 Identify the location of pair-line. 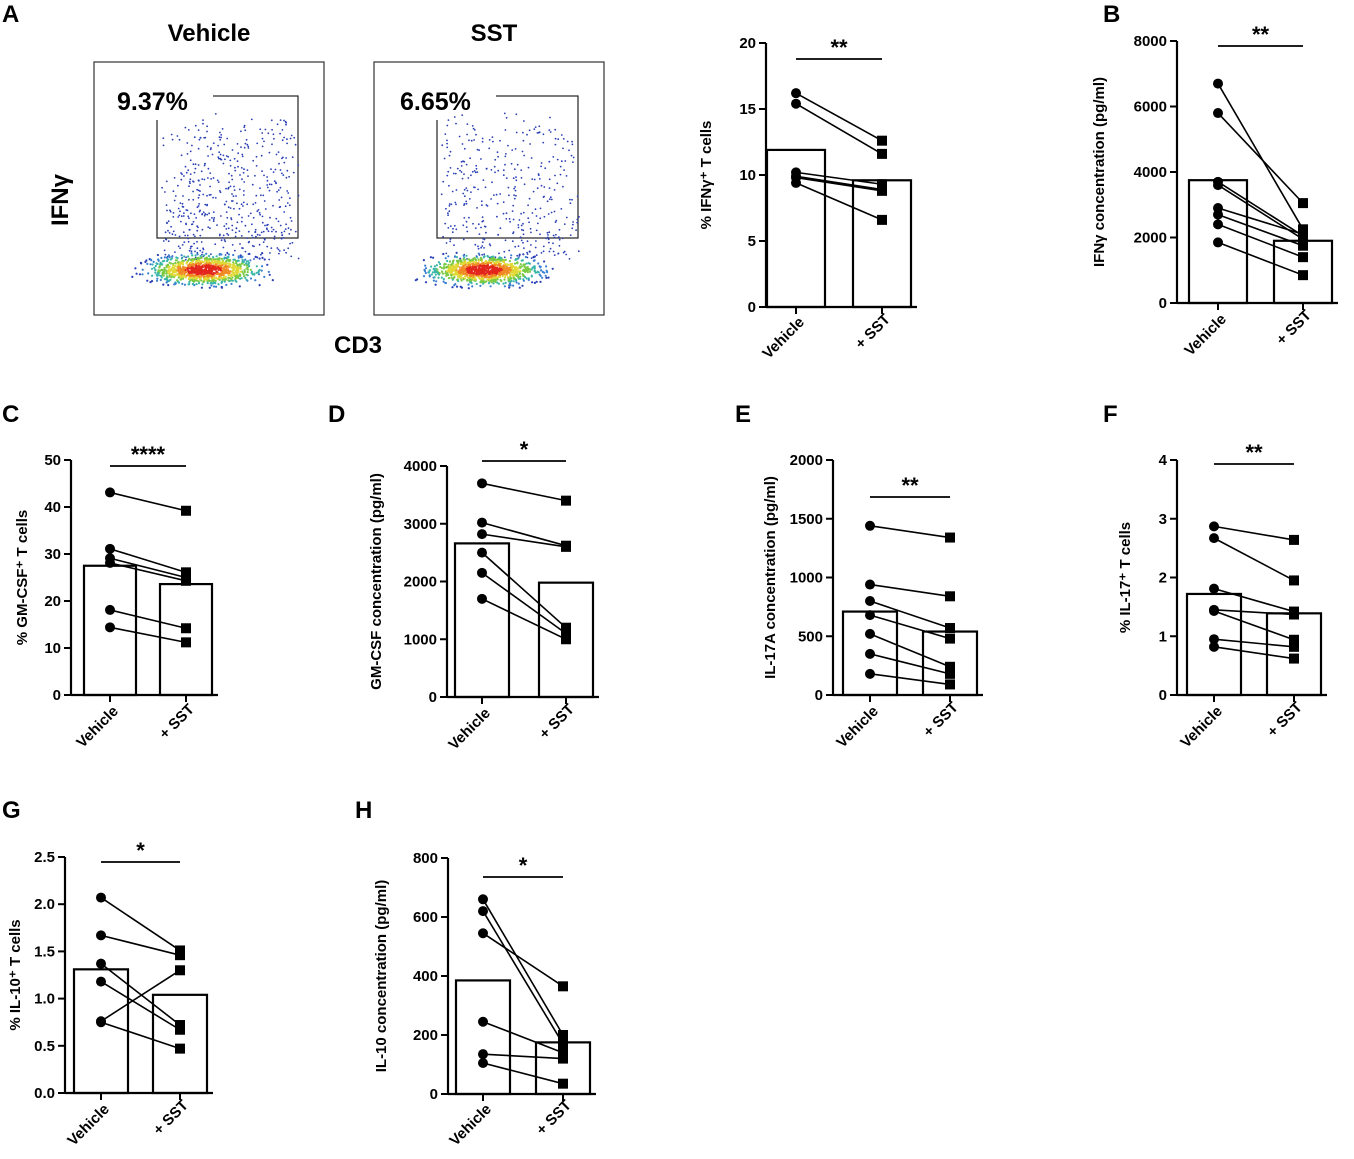
(1254, 653).